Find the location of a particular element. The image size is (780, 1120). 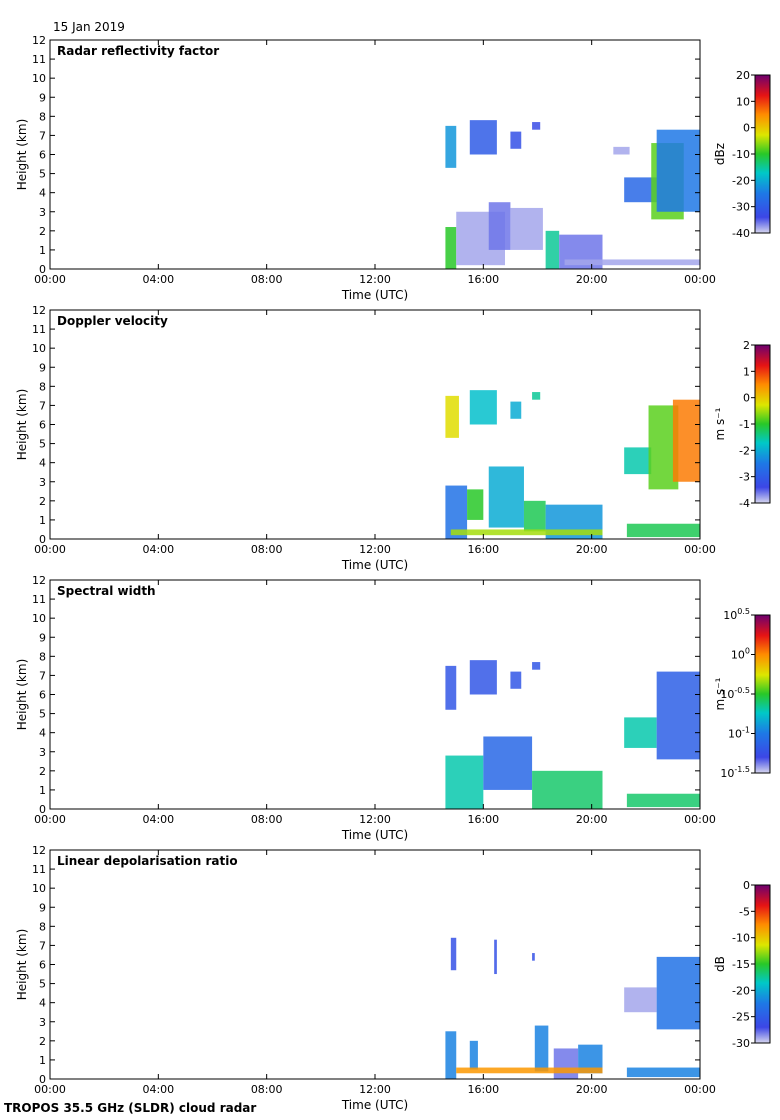

colorbar-tick-label: -40 is located at coordinates (741, 233).